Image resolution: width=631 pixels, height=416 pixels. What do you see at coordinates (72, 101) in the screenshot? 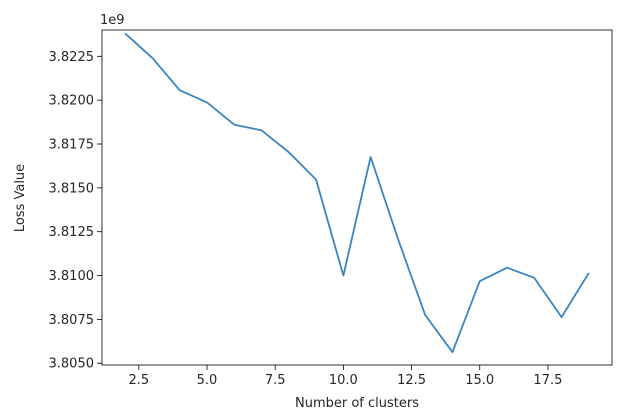
I see `y-tick-label: 3.8200` at bounding box center [72, 101].